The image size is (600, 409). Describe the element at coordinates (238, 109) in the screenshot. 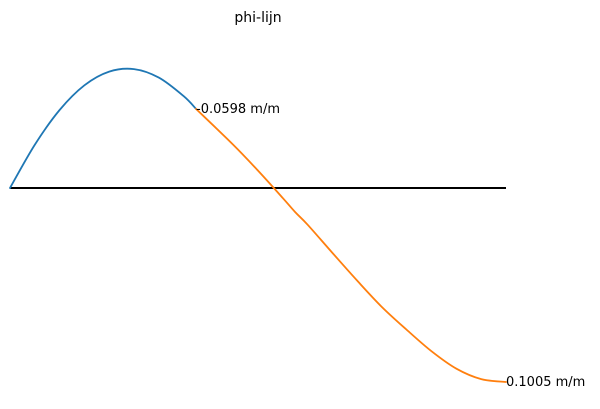

I see `data-label-1: -0.0598 m/m` at that location.